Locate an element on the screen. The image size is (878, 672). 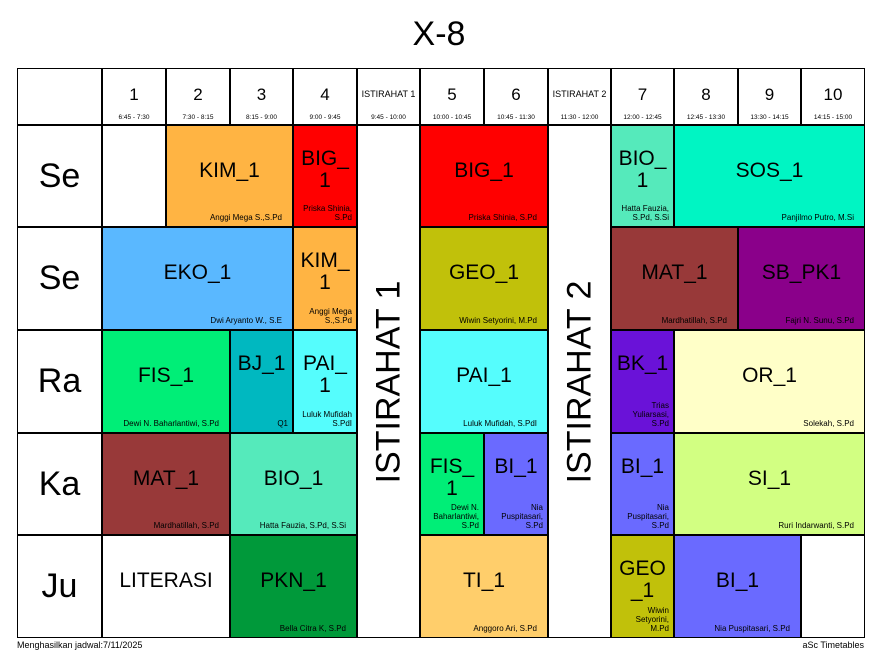
break-column: ISTIRAHAT 1 is located at coordinates (388, 381).